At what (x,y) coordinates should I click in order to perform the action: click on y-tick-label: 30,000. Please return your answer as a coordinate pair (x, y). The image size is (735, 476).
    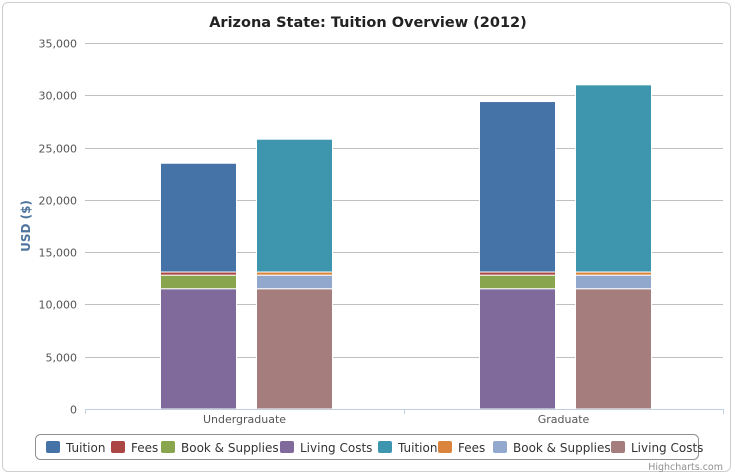
    Looking at the image, I should click on (58, 96).